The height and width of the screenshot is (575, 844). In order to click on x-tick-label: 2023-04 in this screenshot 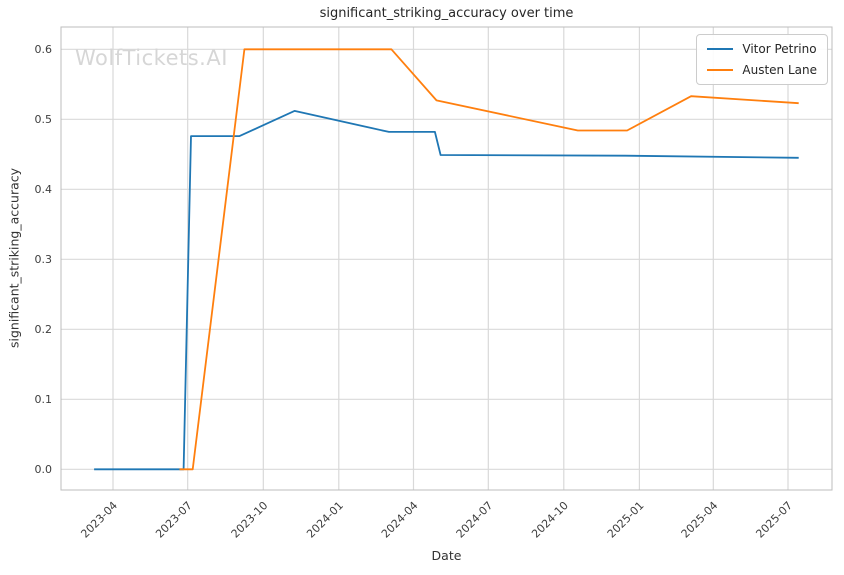, I will do `click(99, 520)`.